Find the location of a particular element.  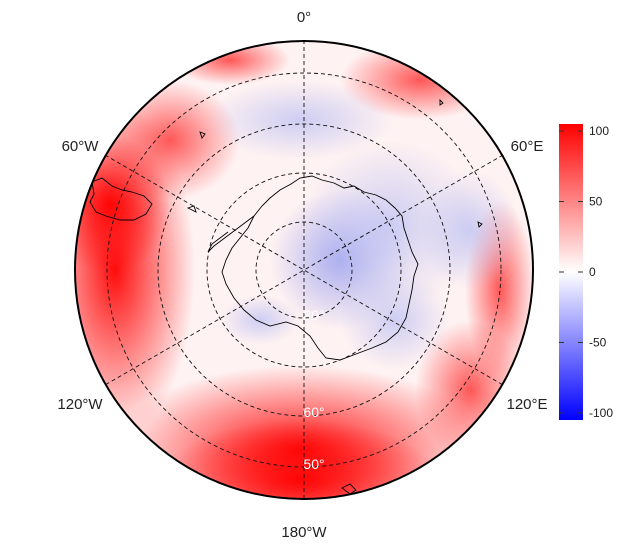

antarctica-coastline is located at coordinates (320, 268).